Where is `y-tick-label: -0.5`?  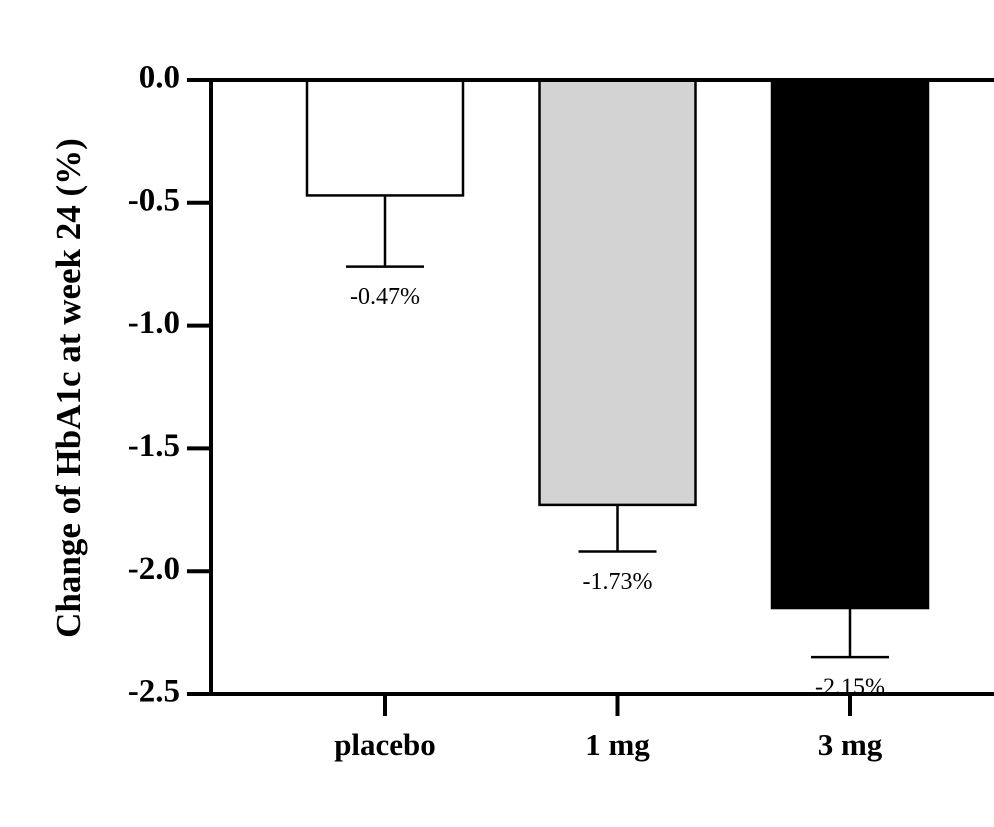
y-tick-label: -0.5 is located at coordinates (154, 200).